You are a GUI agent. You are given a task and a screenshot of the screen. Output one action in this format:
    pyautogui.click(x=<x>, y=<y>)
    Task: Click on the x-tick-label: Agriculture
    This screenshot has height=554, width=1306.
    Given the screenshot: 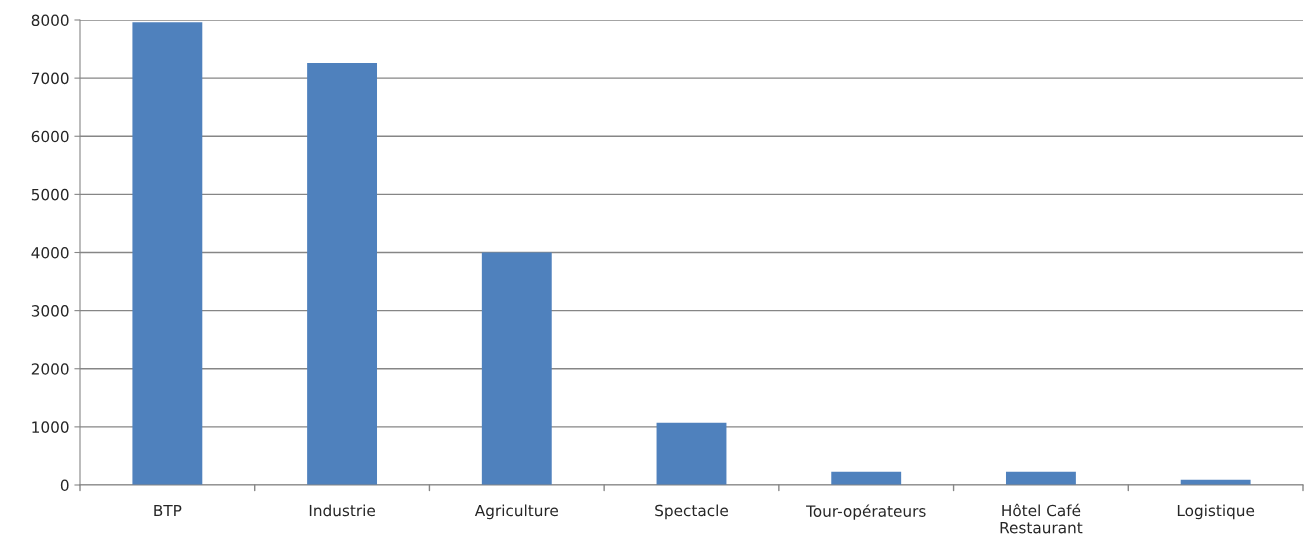 What is the action you would take?
    pyautogui.click(x=516, y=512)
    